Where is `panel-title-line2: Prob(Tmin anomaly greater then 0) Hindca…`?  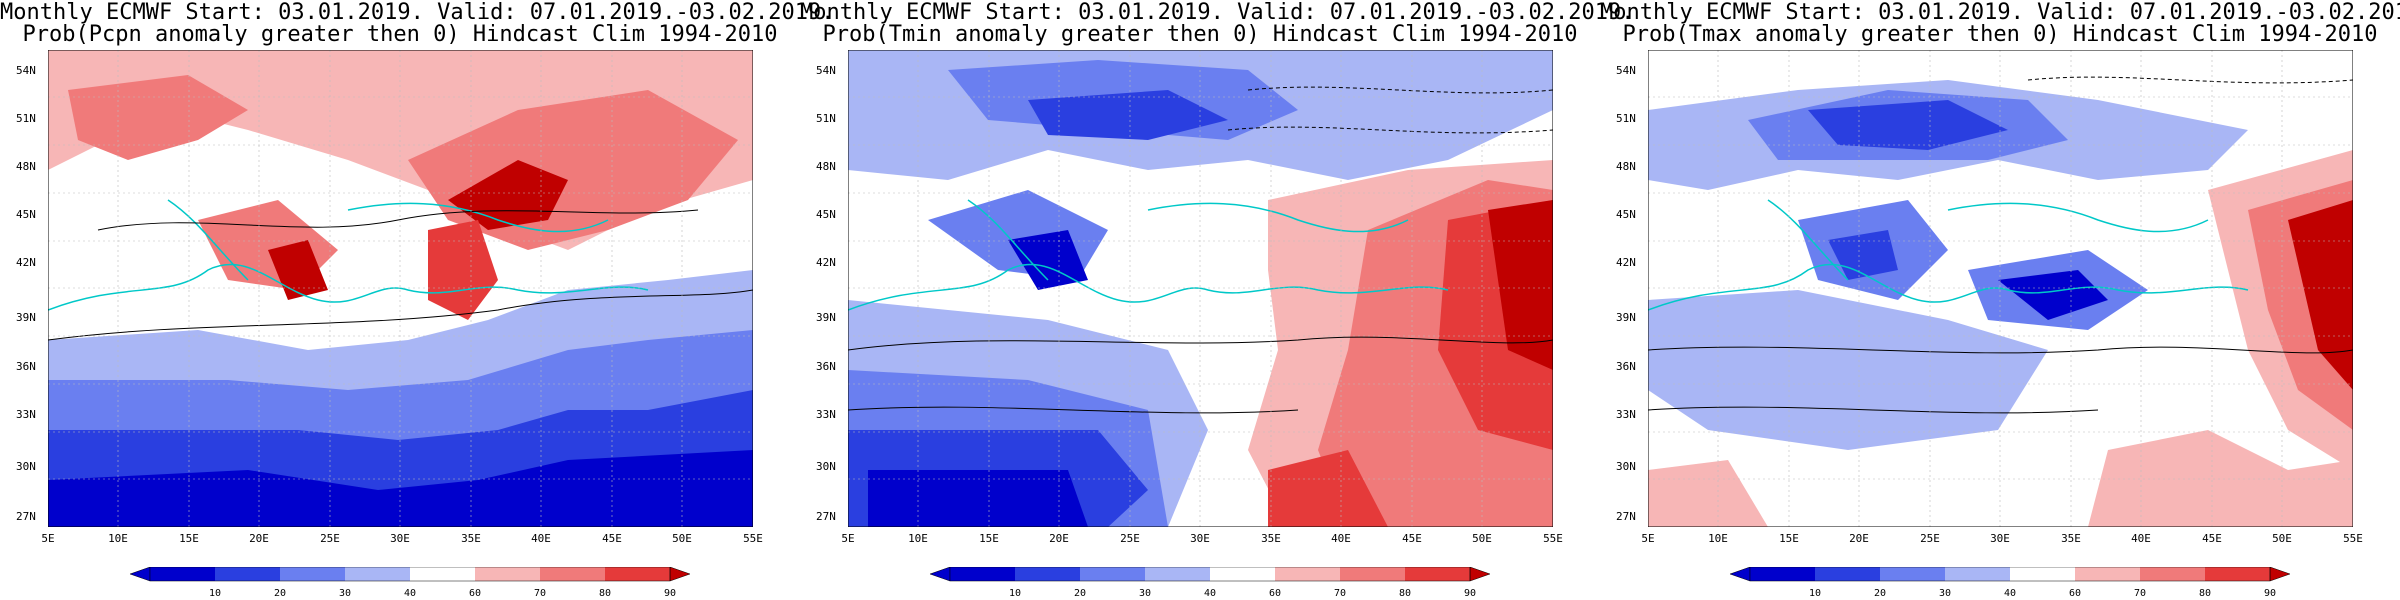 panel-title-line2: Prob(Tmin anomaly greater then 0) Hindca… is located at coordinates (1200, 34).